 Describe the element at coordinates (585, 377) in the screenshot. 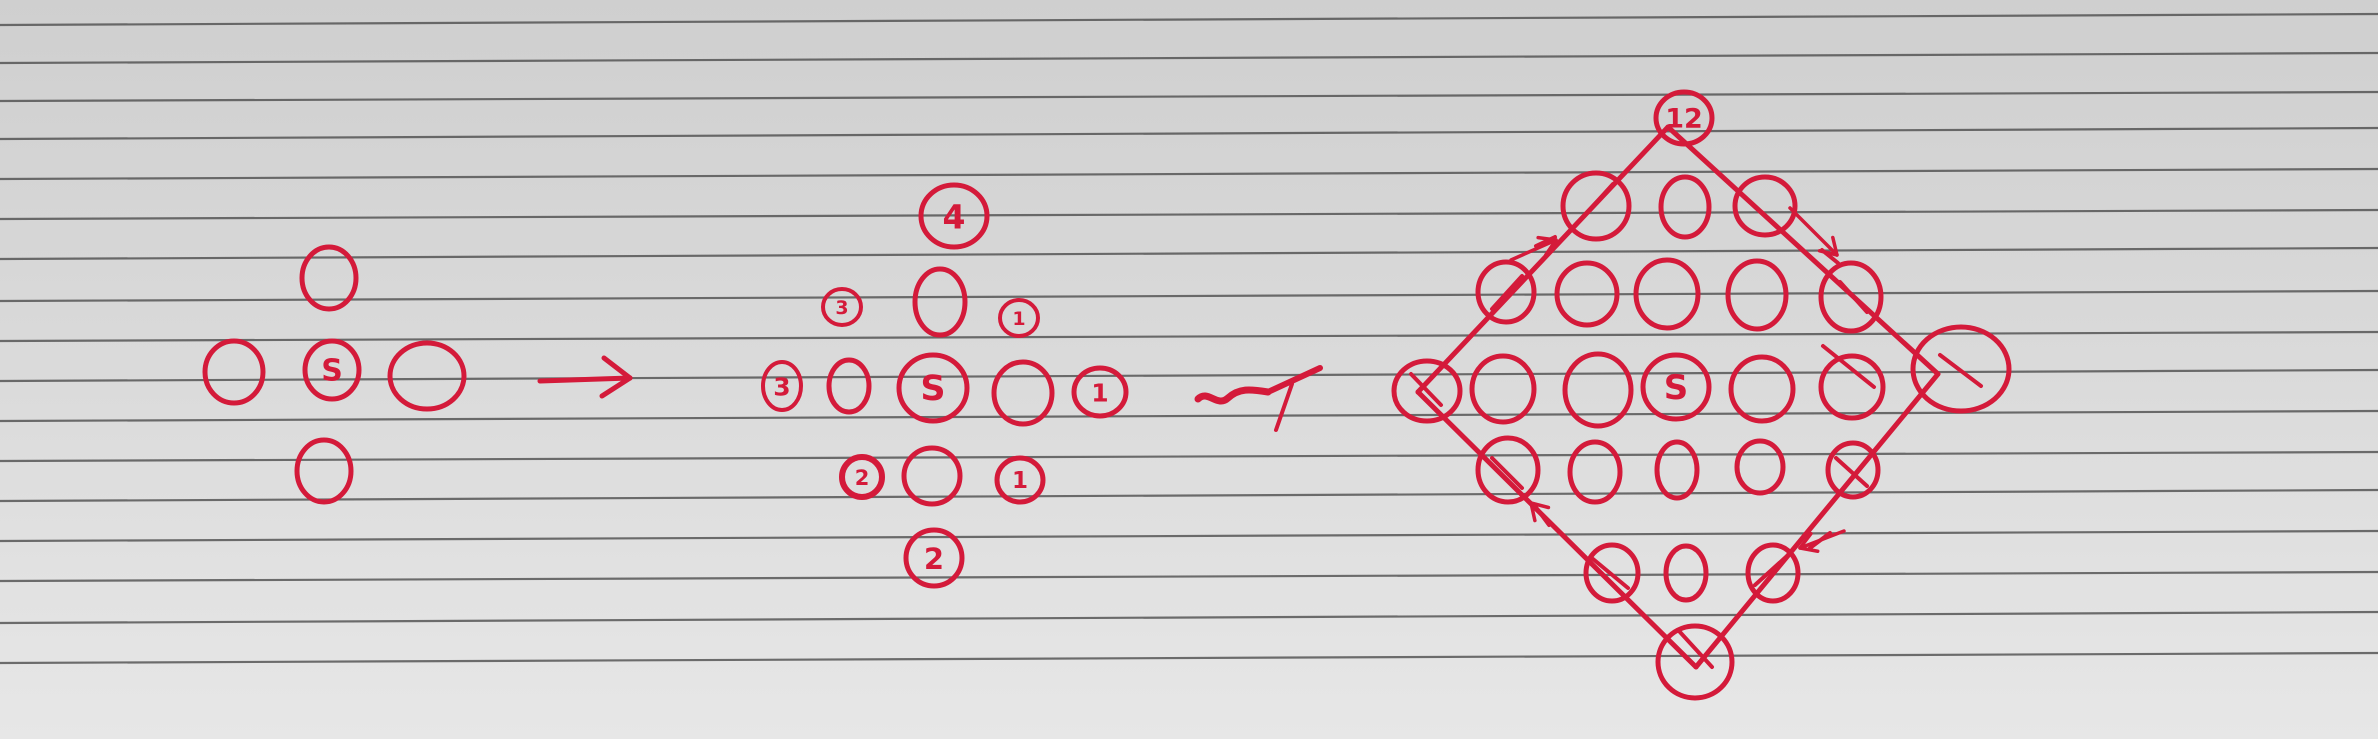

I see `arrow` at that location.